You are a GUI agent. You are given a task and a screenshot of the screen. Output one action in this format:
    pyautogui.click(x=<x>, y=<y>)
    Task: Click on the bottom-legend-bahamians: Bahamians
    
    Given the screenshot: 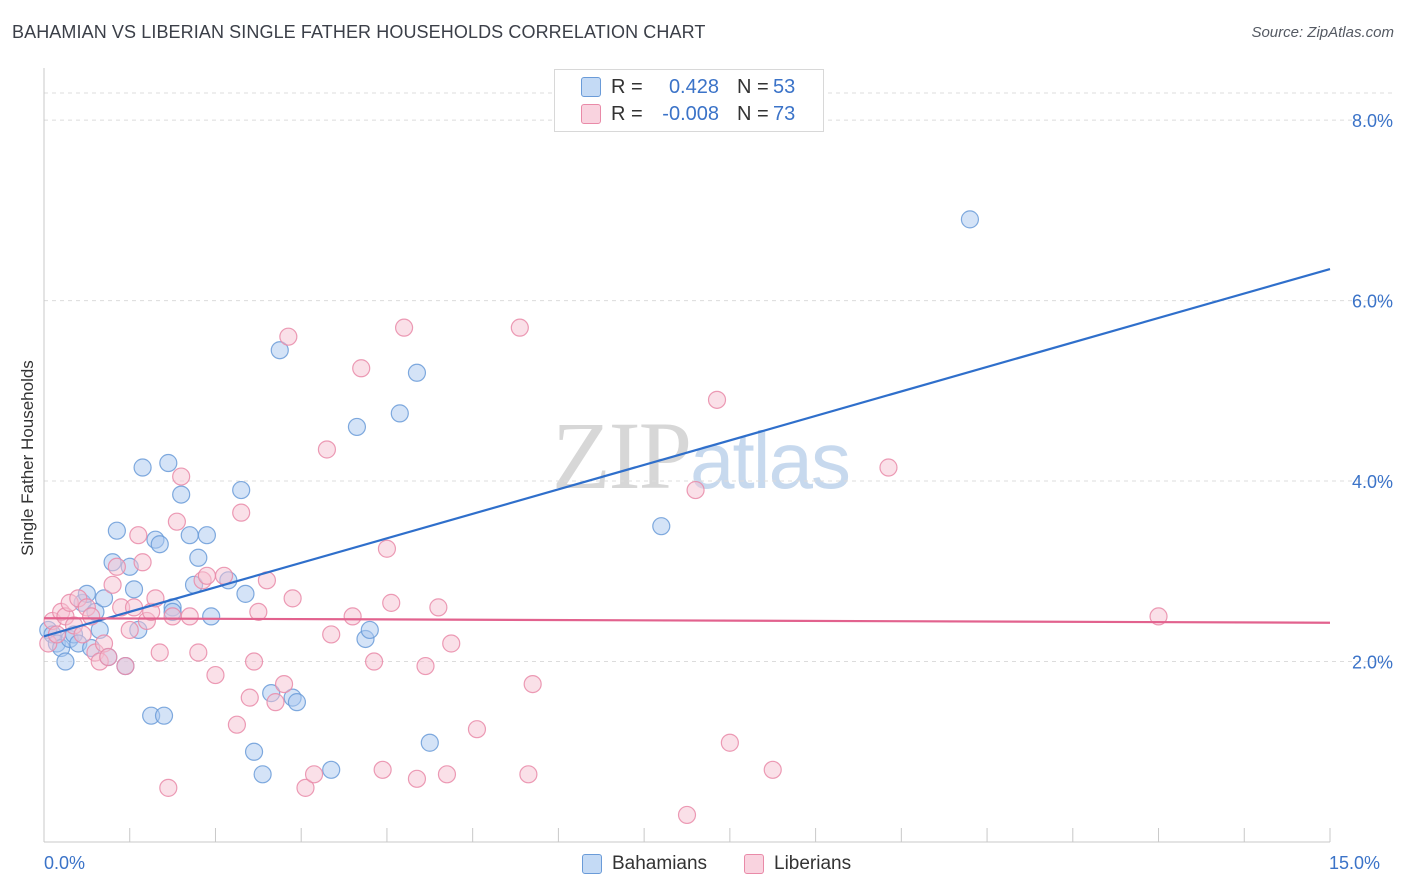 What is the action you would take?
    pyautogui.click(x=644, y=864)
    